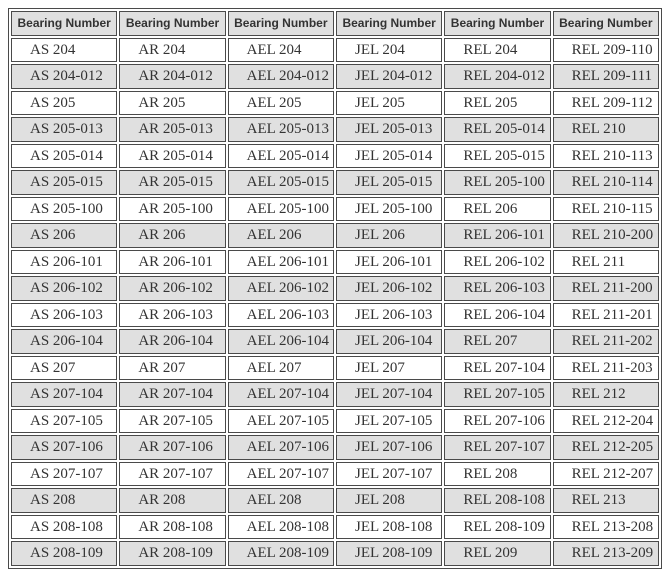 The width and height of the screenshot is (670, 577). Describe the element at coordinates (605, 420) in the screenshot. I see `bearing-number-cell: REL 212-204` at that location.